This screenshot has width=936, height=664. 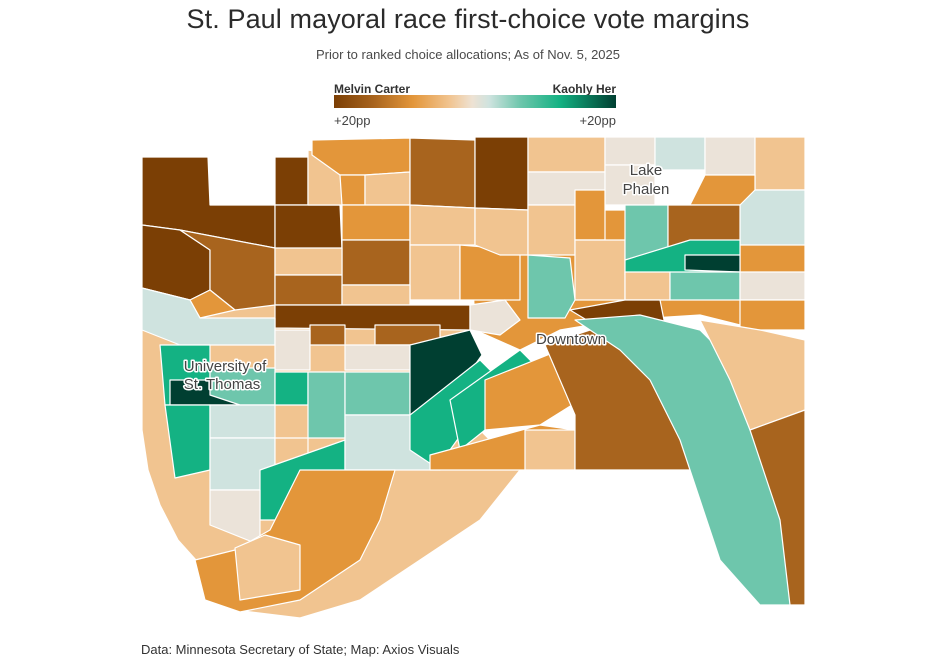 What do you see at coordinates (352, 120) in the screenshot?
I see `legend-tick-left: +20pp` at bounding box center [352, 120].